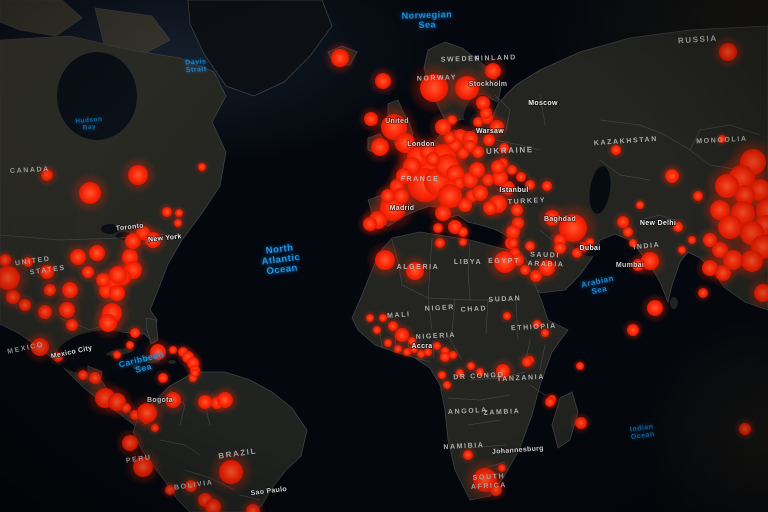  I want to click on city-label-bogota: Bogota, so click(160, 400).